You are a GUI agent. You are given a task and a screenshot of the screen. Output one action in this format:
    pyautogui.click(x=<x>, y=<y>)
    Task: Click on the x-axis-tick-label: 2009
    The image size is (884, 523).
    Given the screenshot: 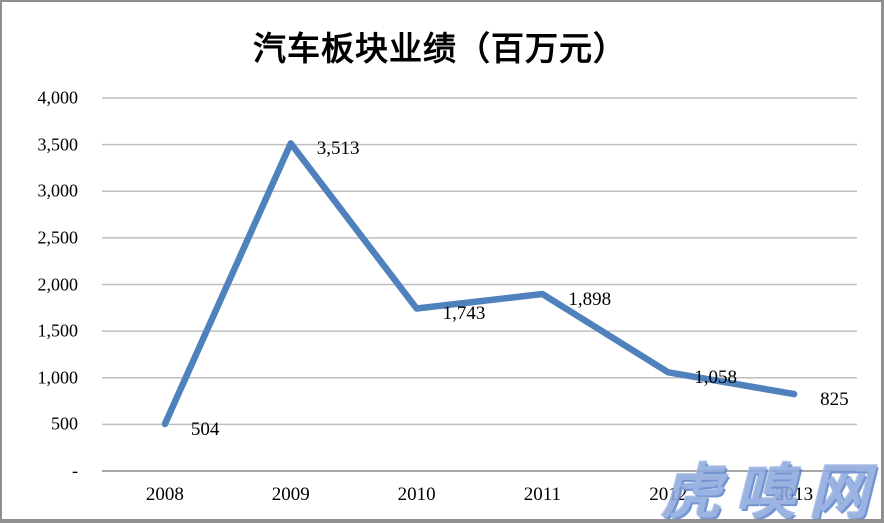 What is the action you would take?
    pyautogui.click(x=290, y=494)
    